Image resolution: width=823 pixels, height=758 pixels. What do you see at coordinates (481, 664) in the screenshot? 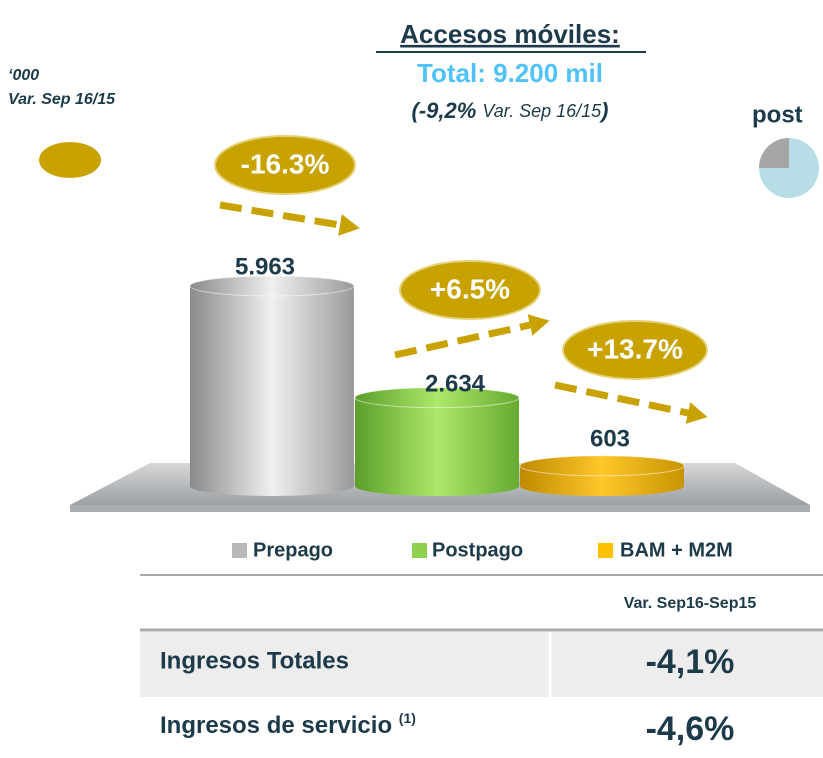
I see `table-row-bg` at bounding box center [481, 664].